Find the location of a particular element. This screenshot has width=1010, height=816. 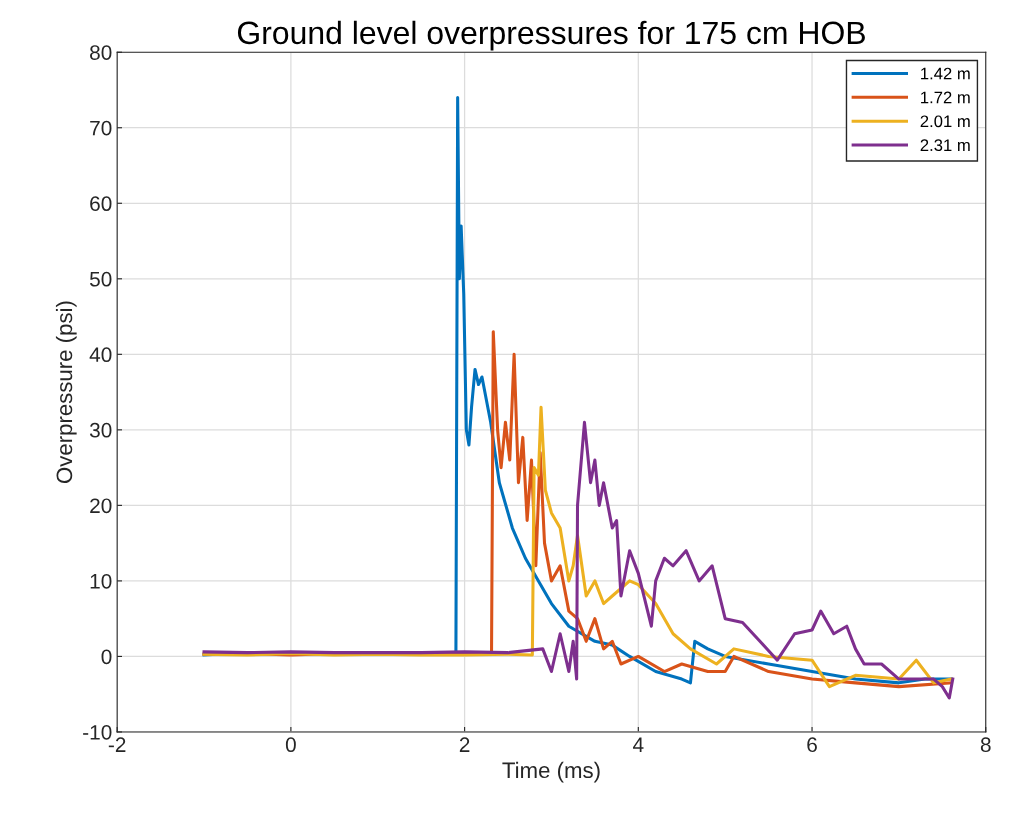

y-tick-label: 50 is located at coordinates (100, 279).